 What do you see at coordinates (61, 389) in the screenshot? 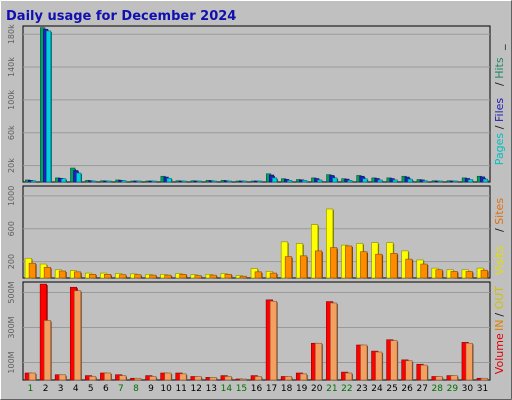
I see `x-tick-label: 3` at bounding box center [61, 389].